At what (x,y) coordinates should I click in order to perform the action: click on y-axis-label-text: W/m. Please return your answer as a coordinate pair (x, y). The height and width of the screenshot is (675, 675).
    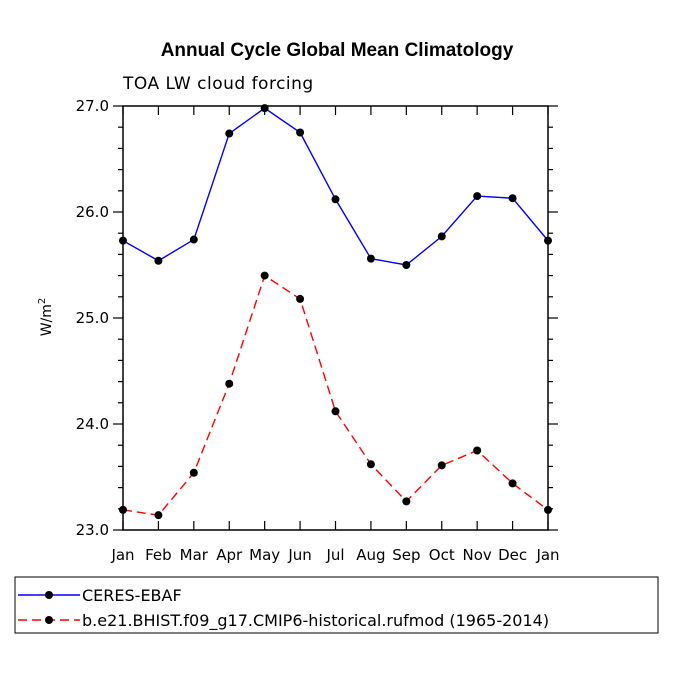
    Looking at the image, I should click on (47, 320).